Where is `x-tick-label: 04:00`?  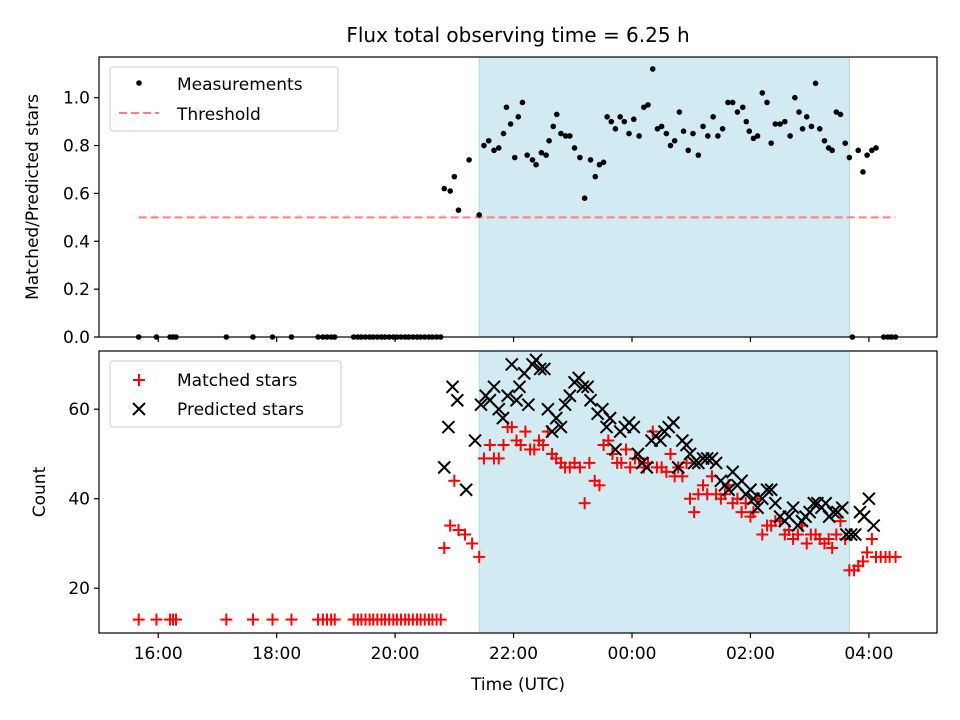 x-tick-label: 04:00 is located at coordinates (868, 654).